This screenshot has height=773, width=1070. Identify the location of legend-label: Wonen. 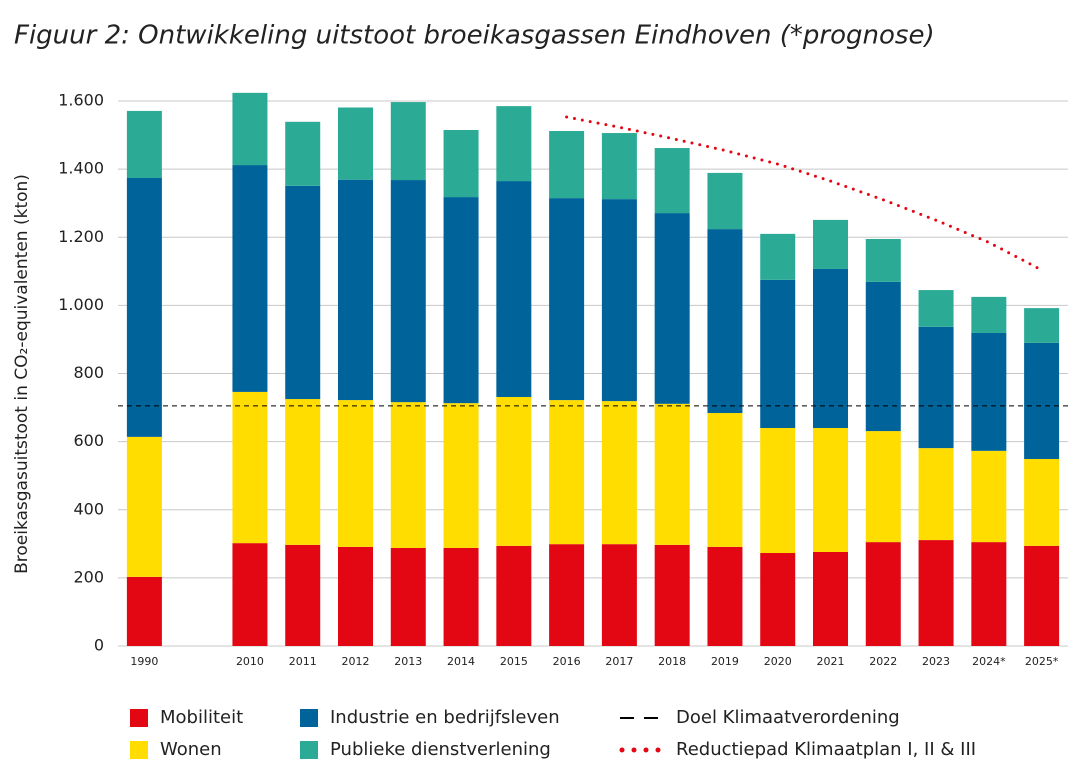
(191, 749).